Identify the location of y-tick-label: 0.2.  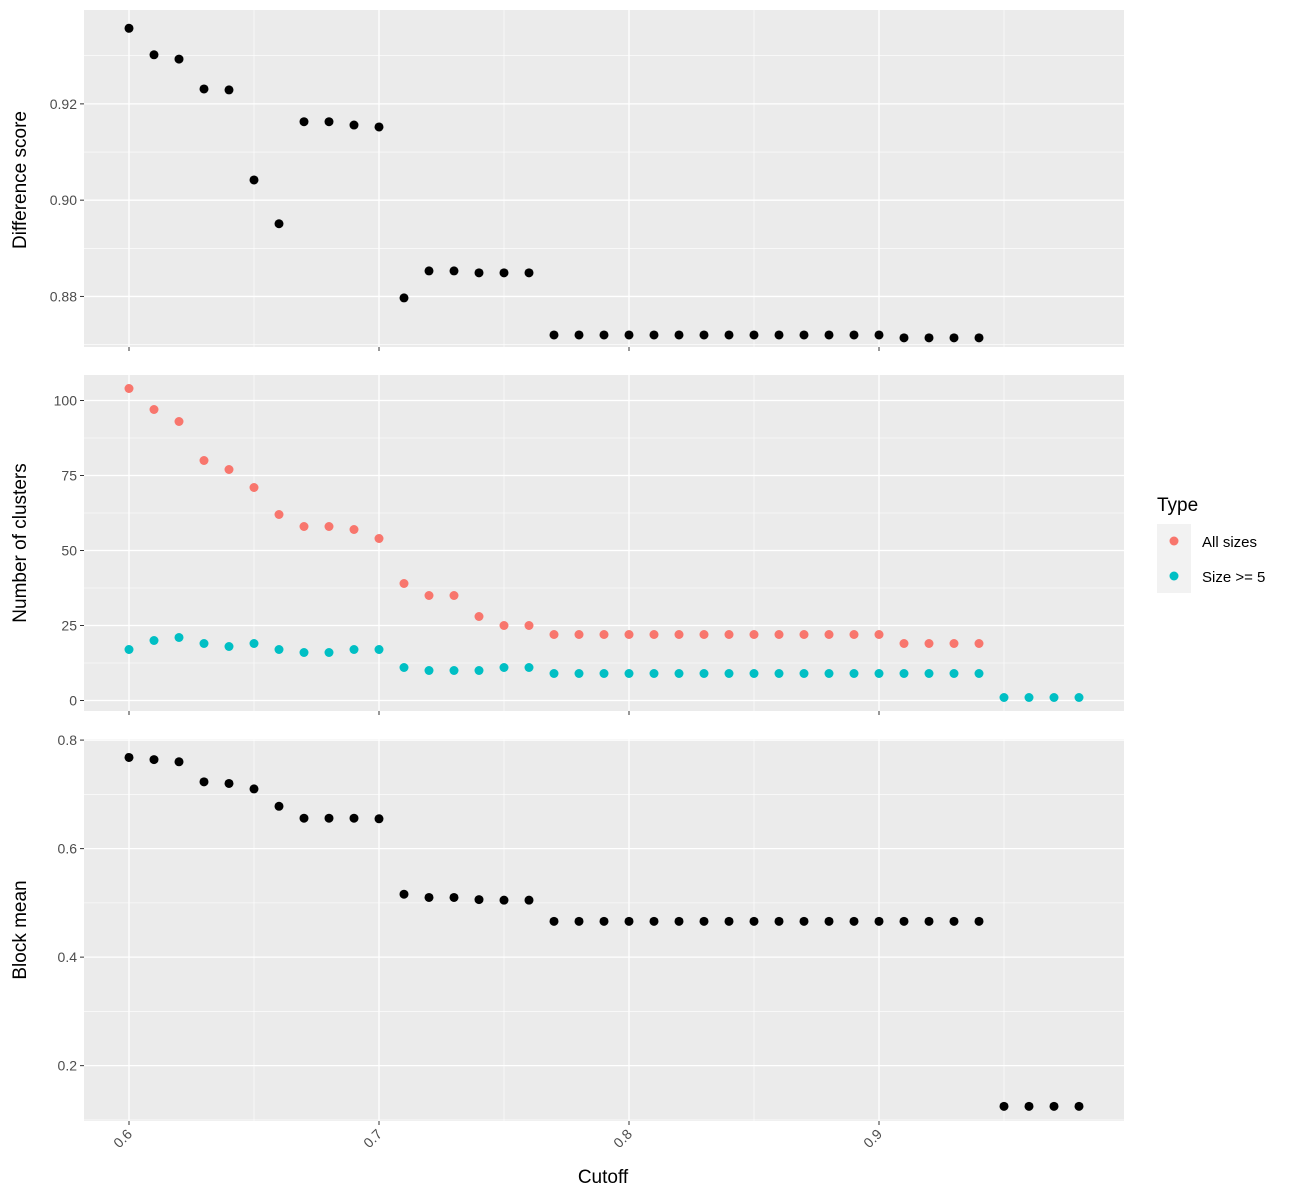
(68, 1066).